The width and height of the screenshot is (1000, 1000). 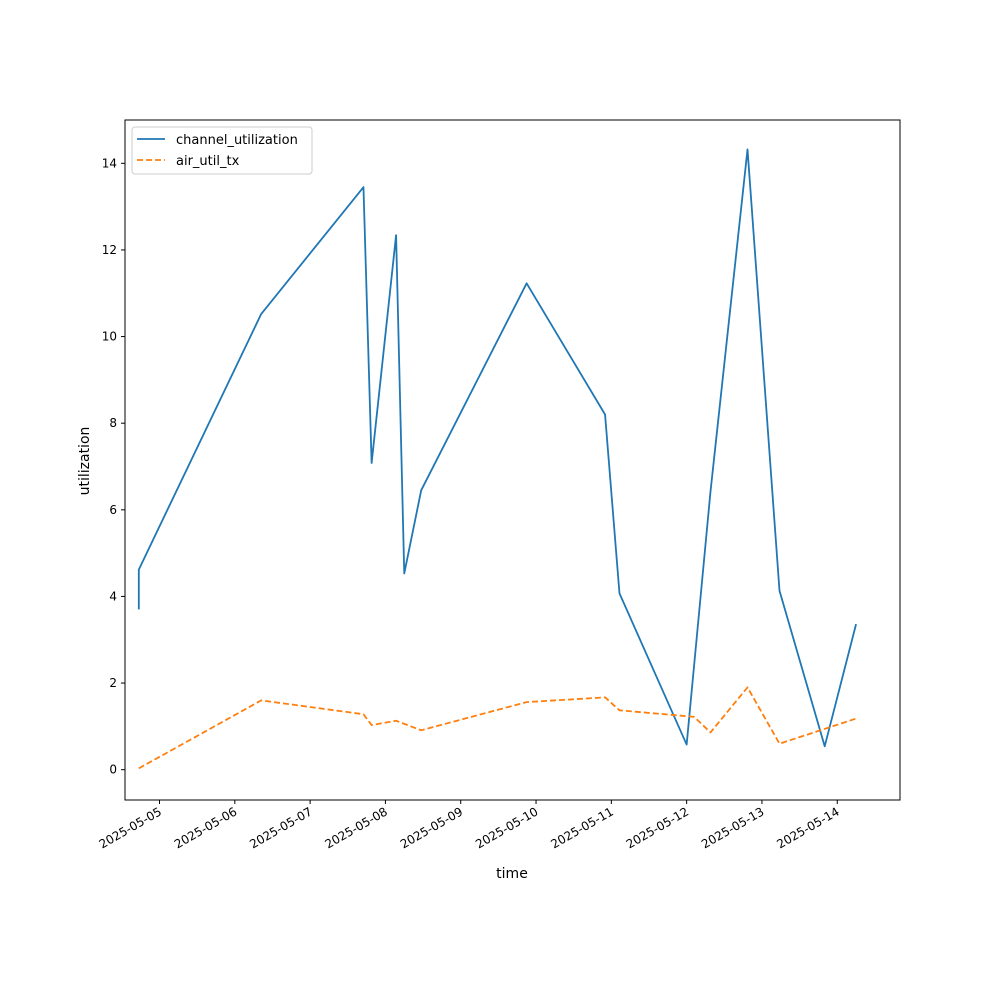 I want to click on y-tick-label: 8, so click(x=113, y=423).